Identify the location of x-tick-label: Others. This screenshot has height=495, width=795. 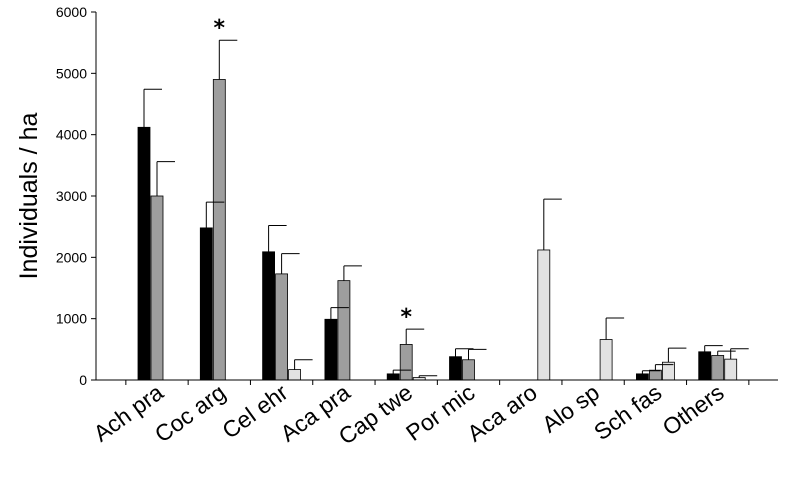
(693, 410).